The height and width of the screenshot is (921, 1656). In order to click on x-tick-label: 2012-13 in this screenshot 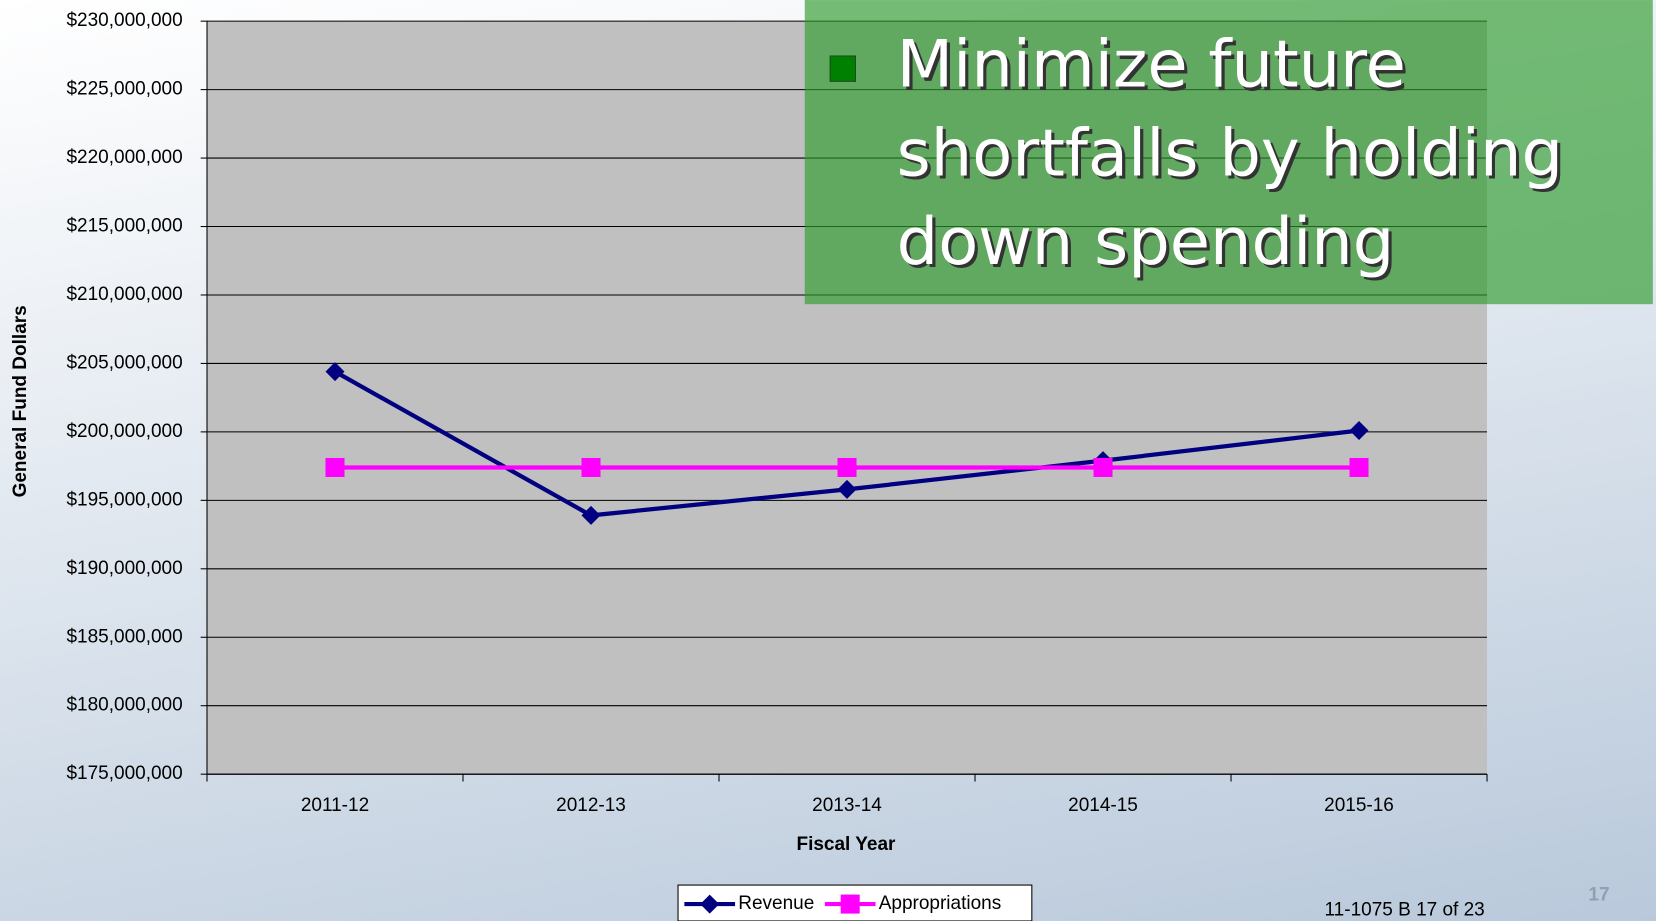, I will do `click(591, 805)`.